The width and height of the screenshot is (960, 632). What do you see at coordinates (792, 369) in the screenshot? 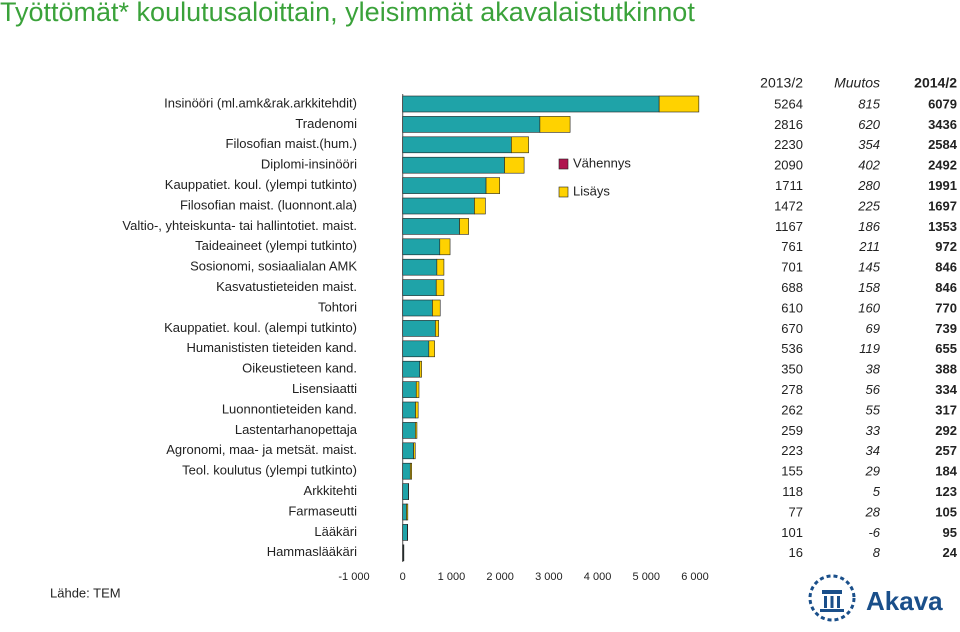
I see `base-value: 350` at bounding box center [792, 369].